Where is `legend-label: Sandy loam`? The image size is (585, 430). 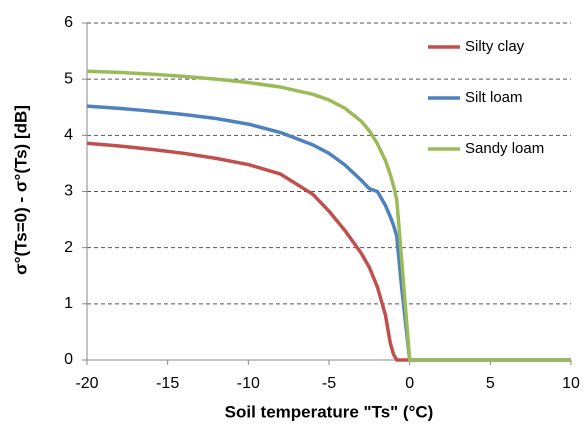 legend-label: Sandy loam is located at coordinates (504, 148).